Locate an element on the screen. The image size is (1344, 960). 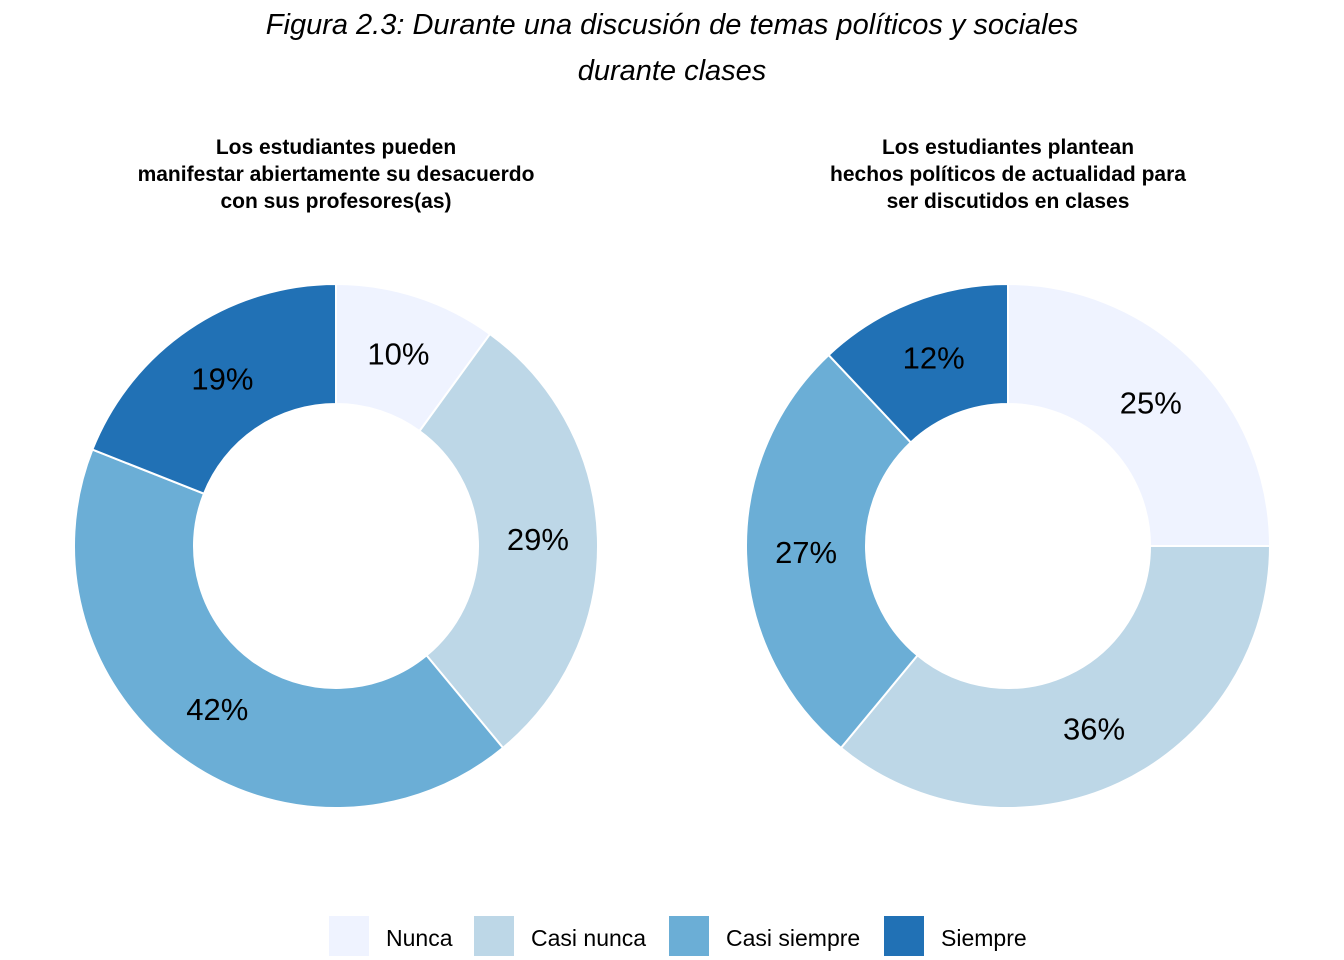
chart-1-slice-siempre is located at coordinates (214, 389).